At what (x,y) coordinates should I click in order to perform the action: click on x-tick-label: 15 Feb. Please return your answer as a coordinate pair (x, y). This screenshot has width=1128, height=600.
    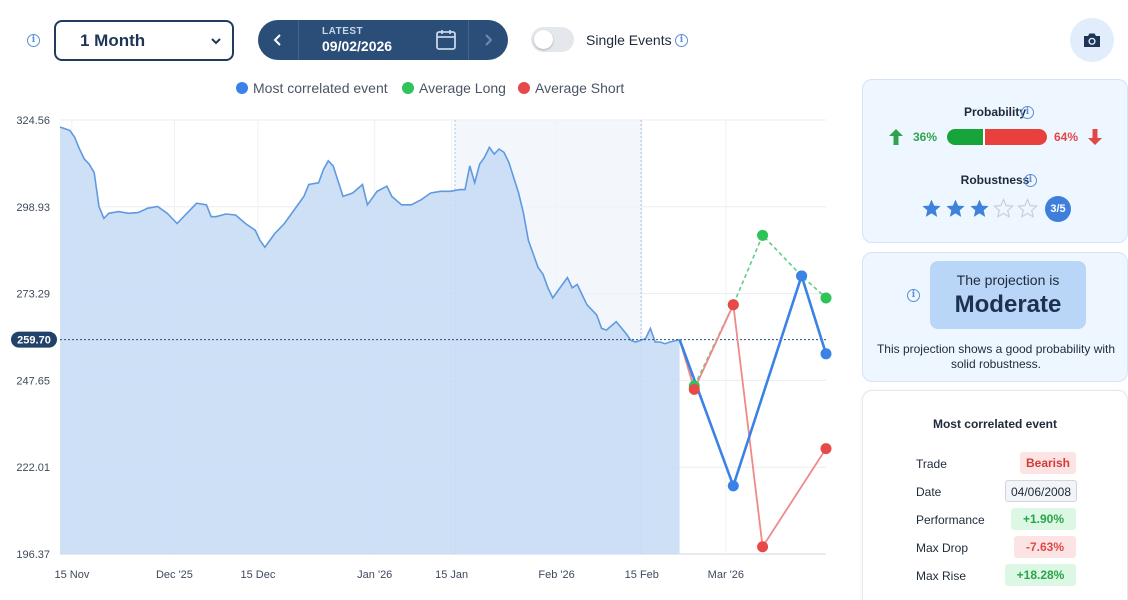
    Looking at the image, I should click on (642, 575).